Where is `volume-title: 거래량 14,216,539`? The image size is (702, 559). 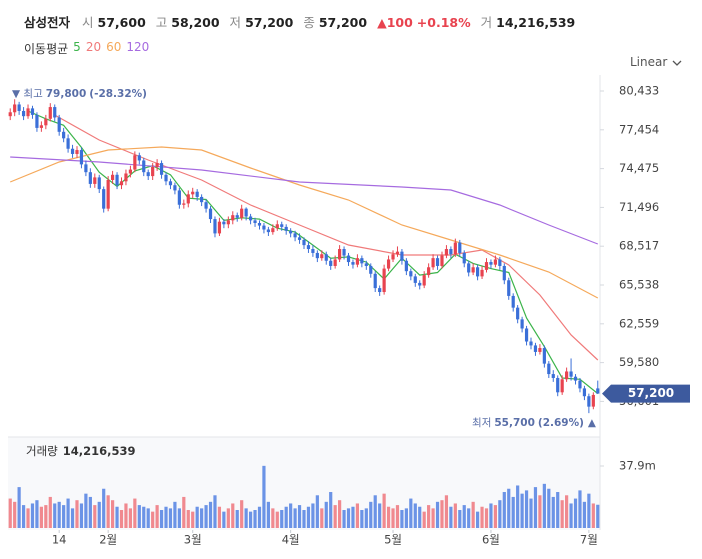
volume-title: 거래량 14,216,539 is located at coordinates (81, 451).